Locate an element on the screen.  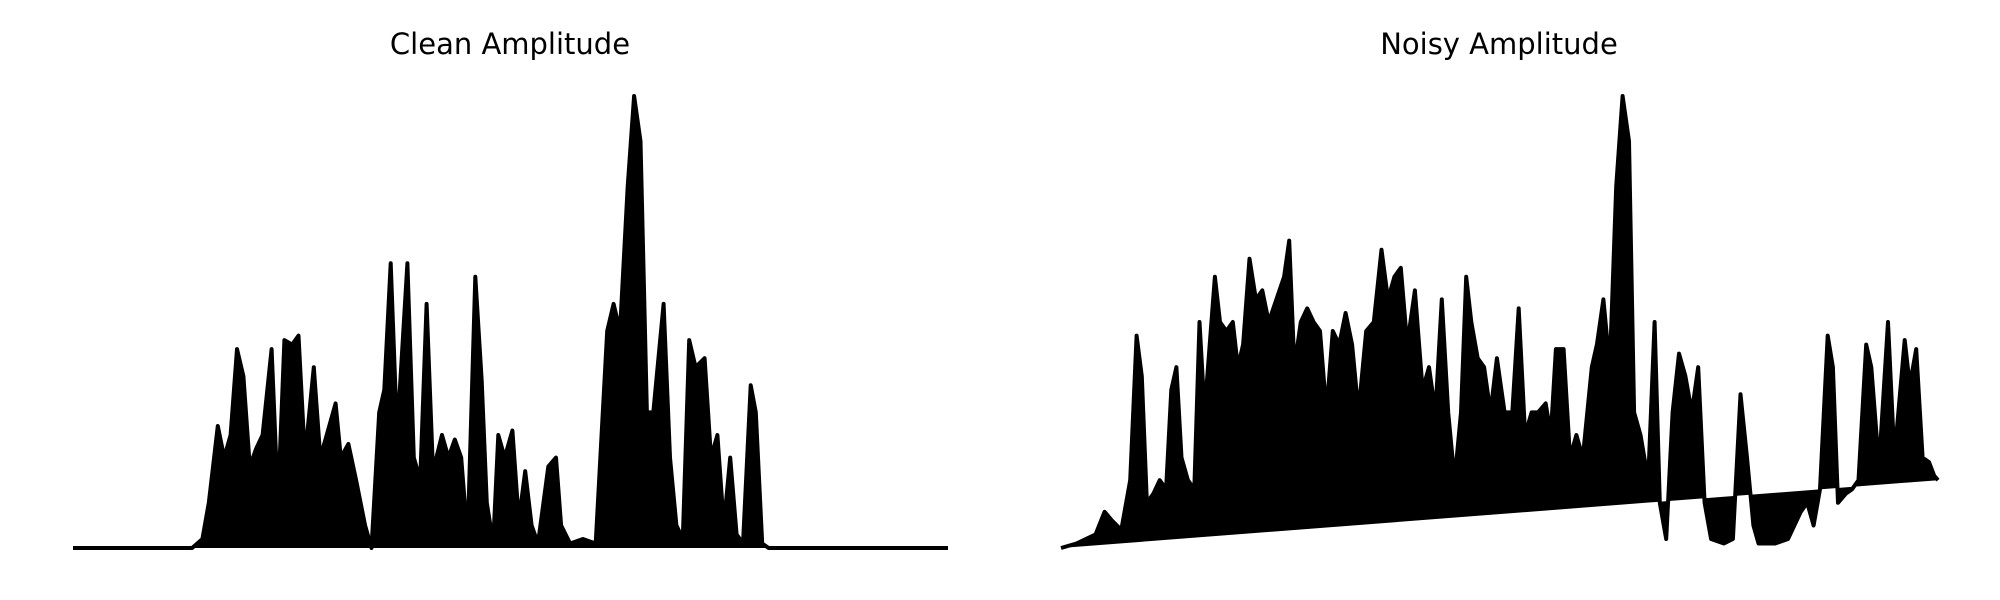
chart-title: Clean Amplitude is located at coordinates (510, 44).